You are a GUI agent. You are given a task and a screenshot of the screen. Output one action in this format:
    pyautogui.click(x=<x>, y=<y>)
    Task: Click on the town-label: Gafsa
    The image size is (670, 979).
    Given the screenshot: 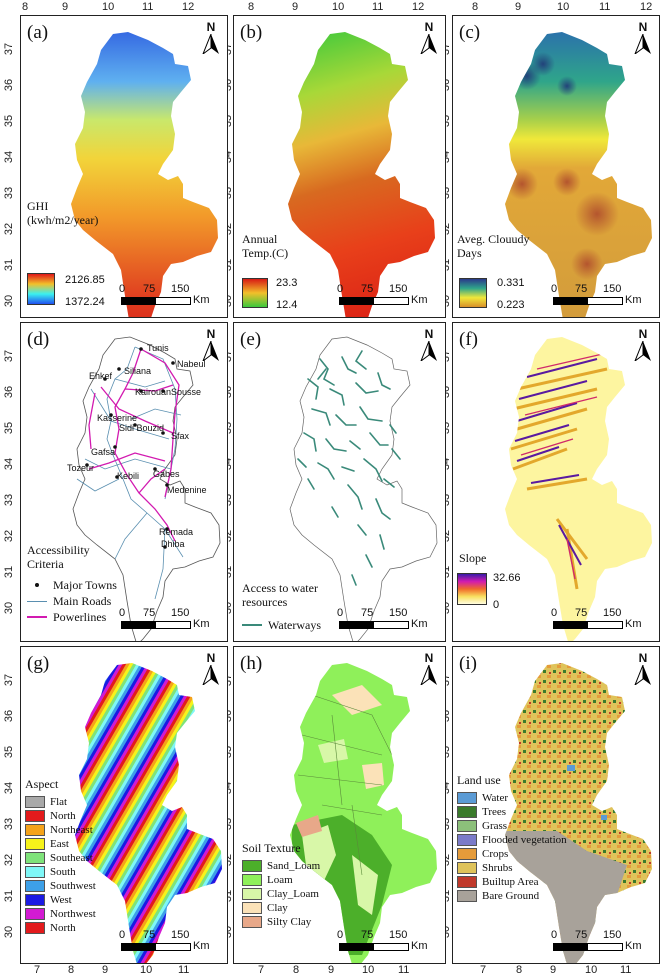 What is the action you would take?
    pyautogui.click(x=103, y=452)
    